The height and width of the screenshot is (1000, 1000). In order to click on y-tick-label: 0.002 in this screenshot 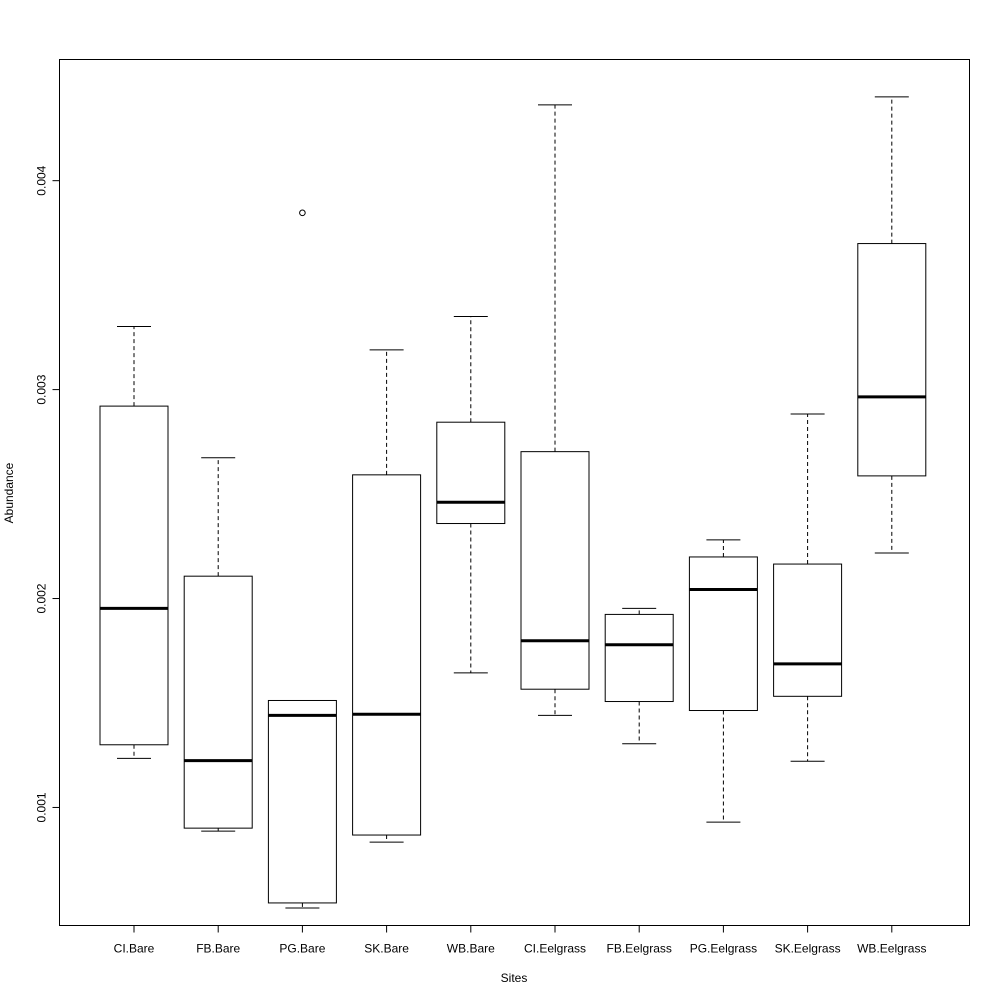, I will do `click(42, 598)`.